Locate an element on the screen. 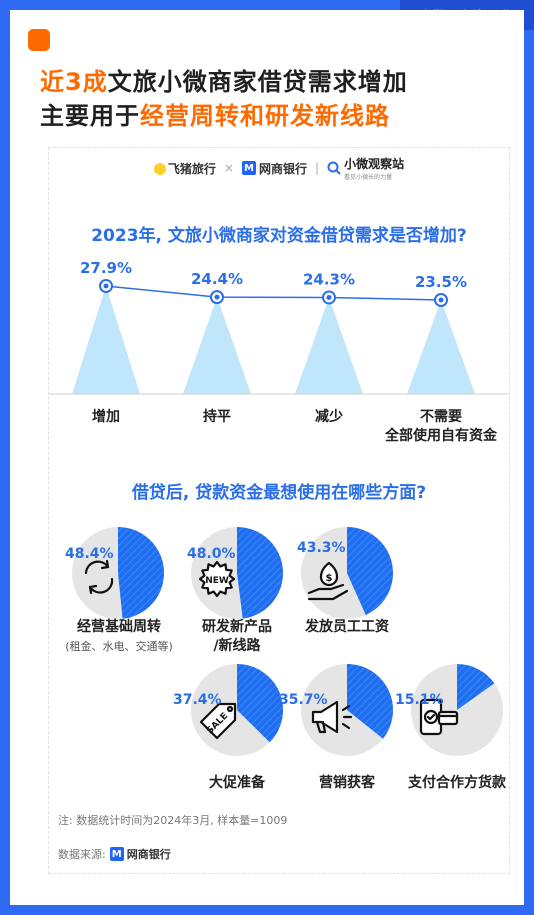  pie-category-label: 发放员工工资 is located at coordinates (347, 627).